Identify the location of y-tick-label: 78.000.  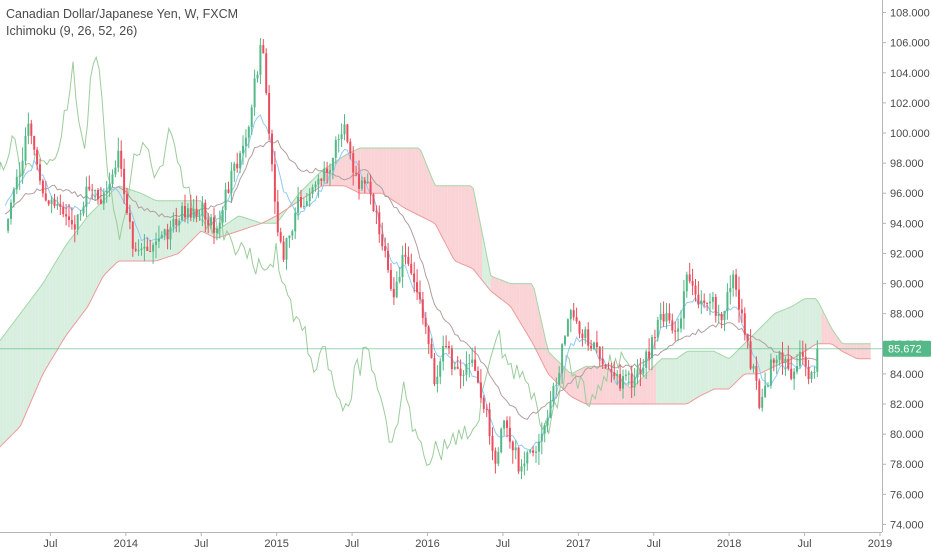
(907, 465).